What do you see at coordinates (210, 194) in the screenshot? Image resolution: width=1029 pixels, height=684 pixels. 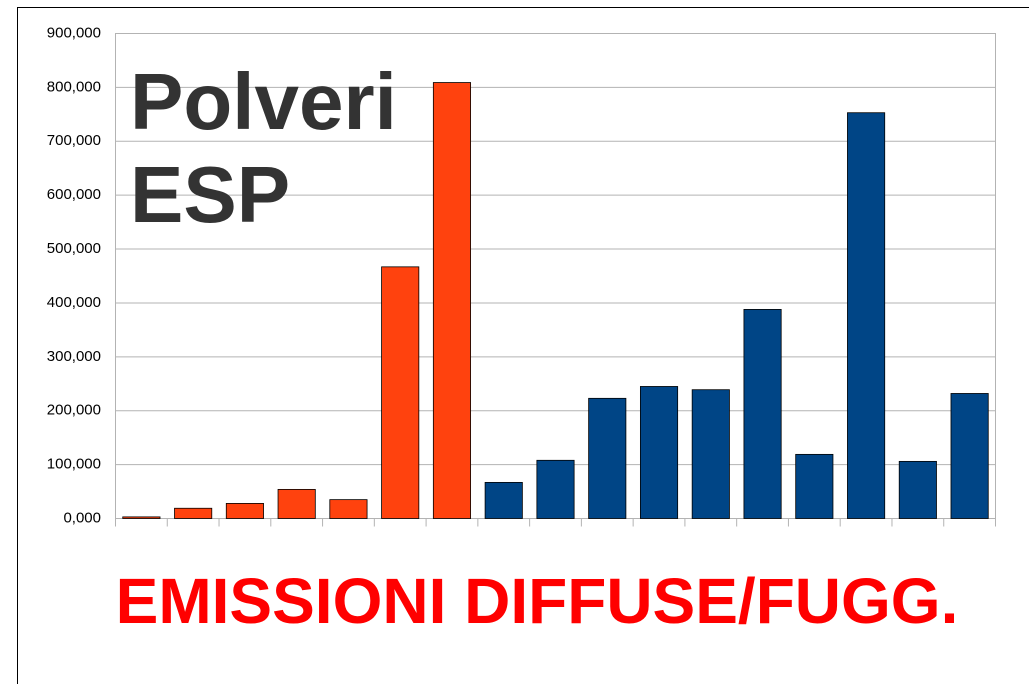 I see `annotation: ESP` at bounding box center [210, 194].